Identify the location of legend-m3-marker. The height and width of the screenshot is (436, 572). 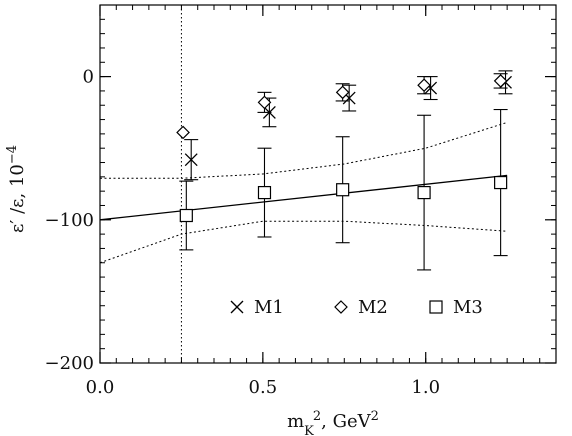
(436, 307).